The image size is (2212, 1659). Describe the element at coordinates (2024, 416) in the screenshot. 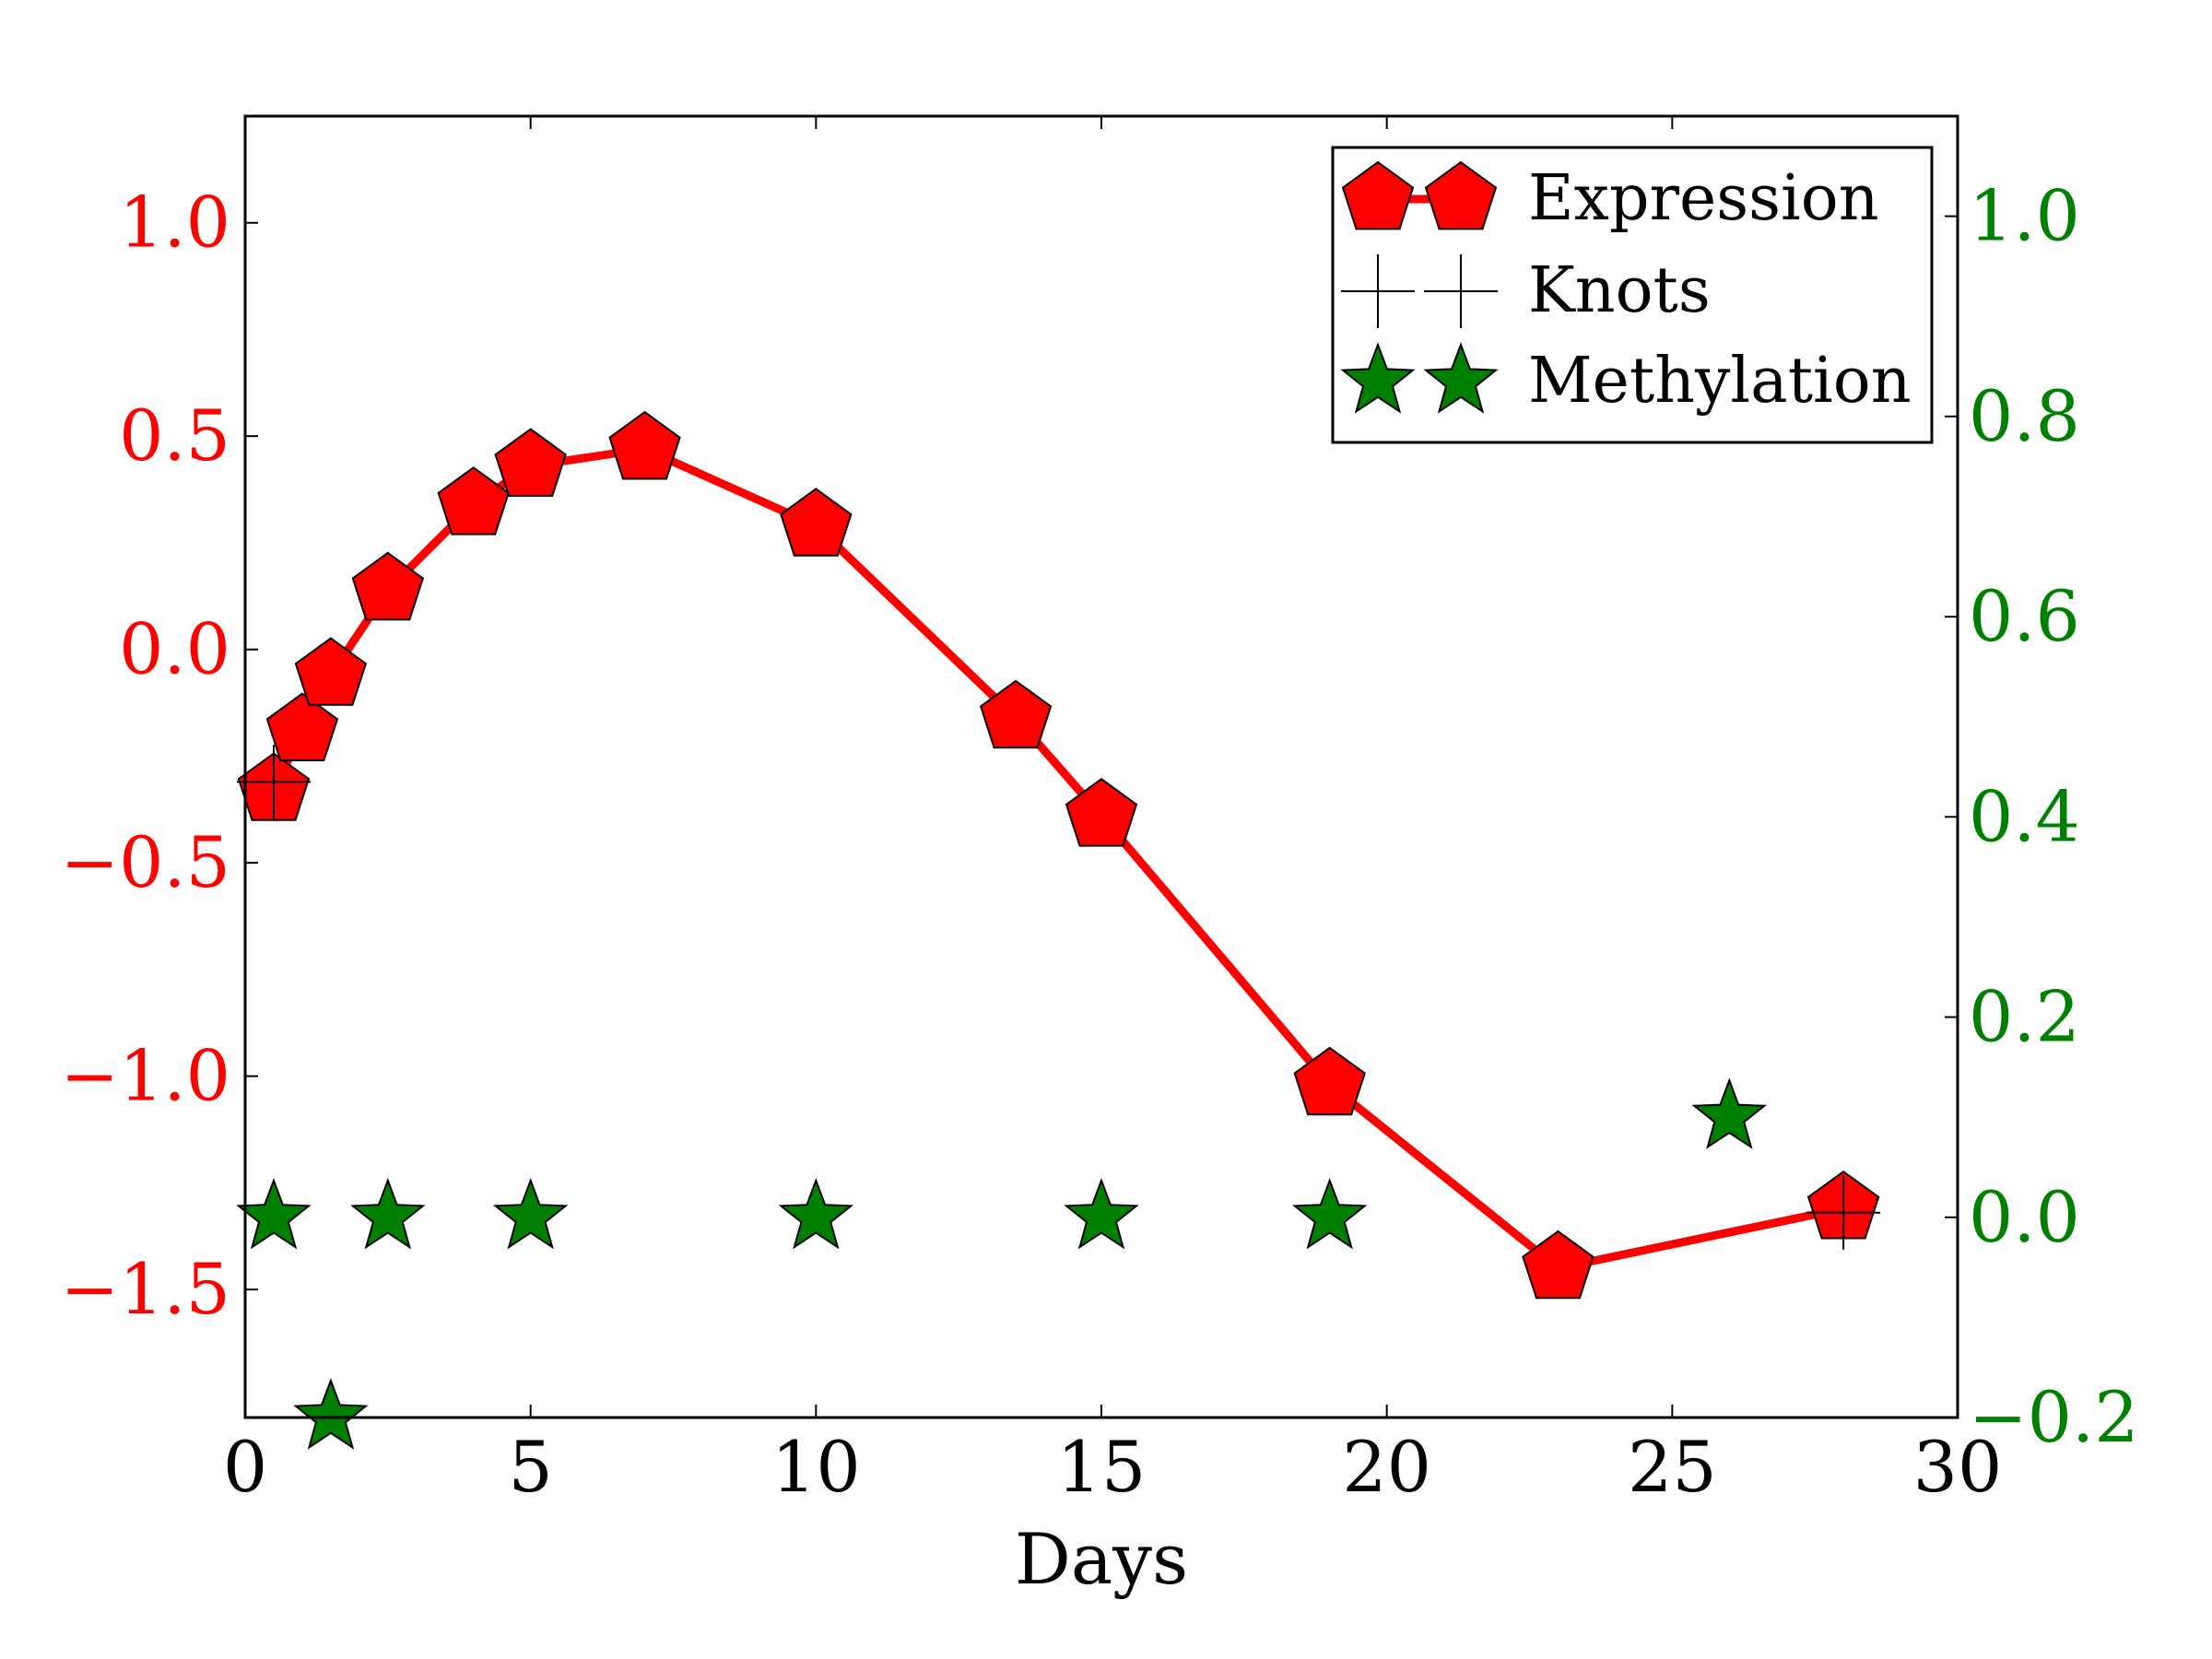

I see `y-right-tick-label: 0.8` at that location.